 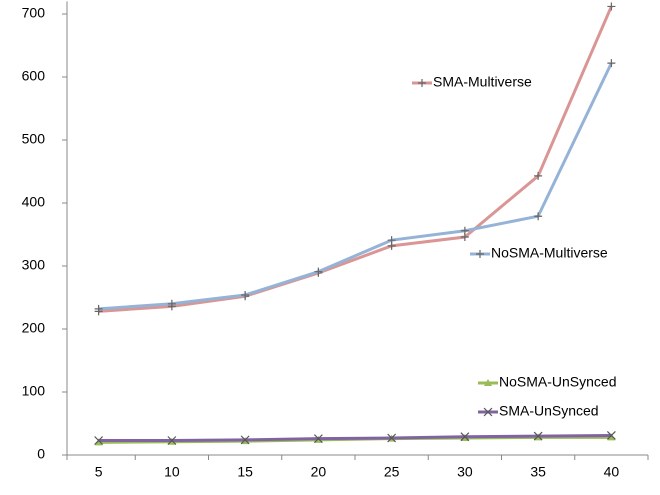 What do you see at coordinates (549, 253) in the screenshot?
I see `legend-label: NoSMA-Multiverse` at bounding box center [549, 253].